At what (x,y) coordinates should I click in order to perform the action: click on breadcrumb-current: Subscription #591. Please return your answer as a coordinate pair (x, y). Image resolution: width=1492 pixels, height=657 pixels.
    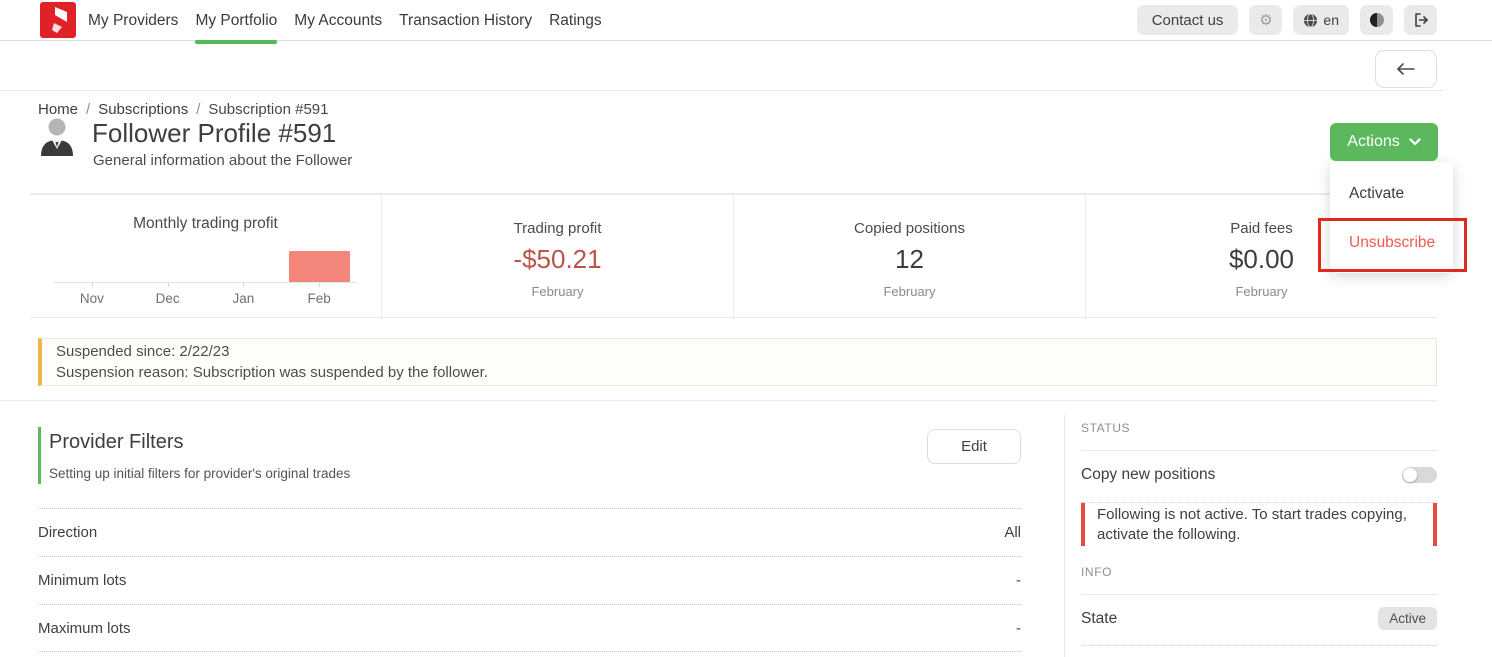
    Looking at the image, I should click on (268, 109).